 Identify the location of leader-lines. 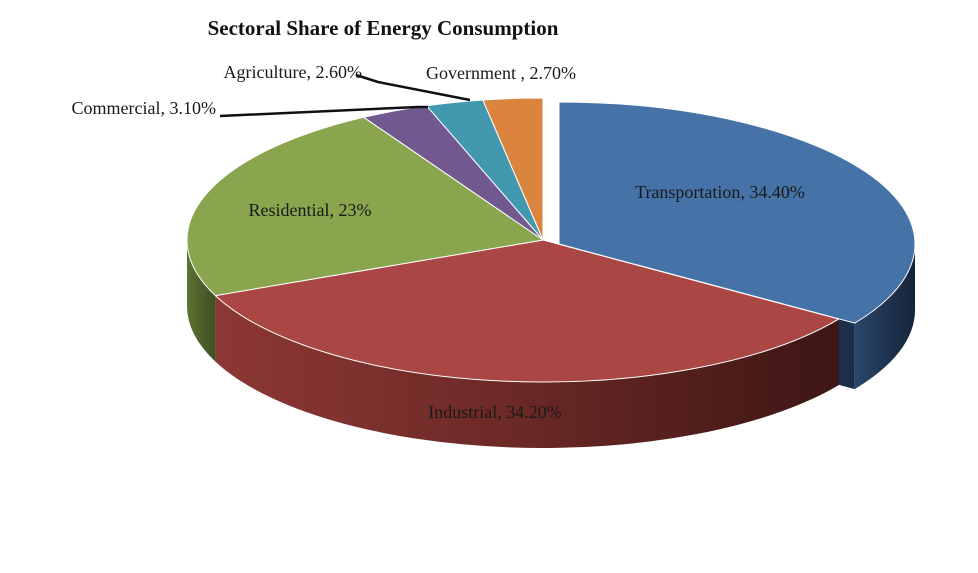
(345, 95).